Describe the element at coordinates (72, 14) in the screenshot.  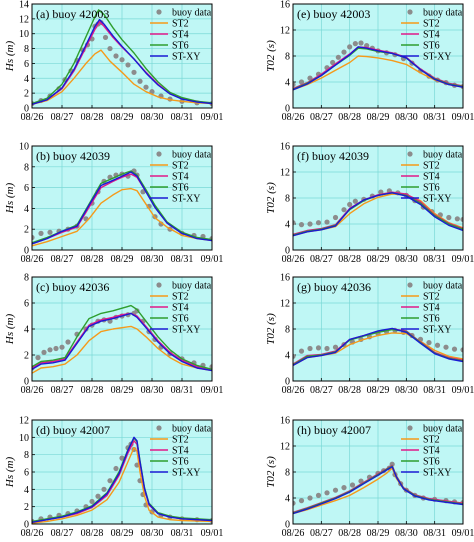
I see `panel-title: (a) buoy 42003` at that location.